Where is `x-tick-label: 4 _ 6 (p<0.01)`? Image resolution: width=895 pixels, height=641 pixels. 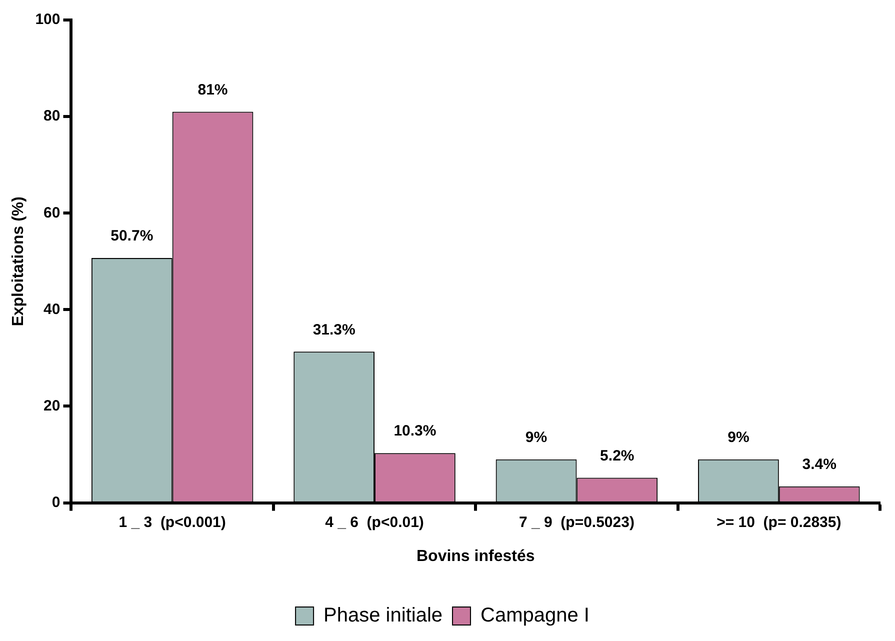
x-tick-label: 4 _ 6 (p<0.01) is located at coordinates (374, 522).